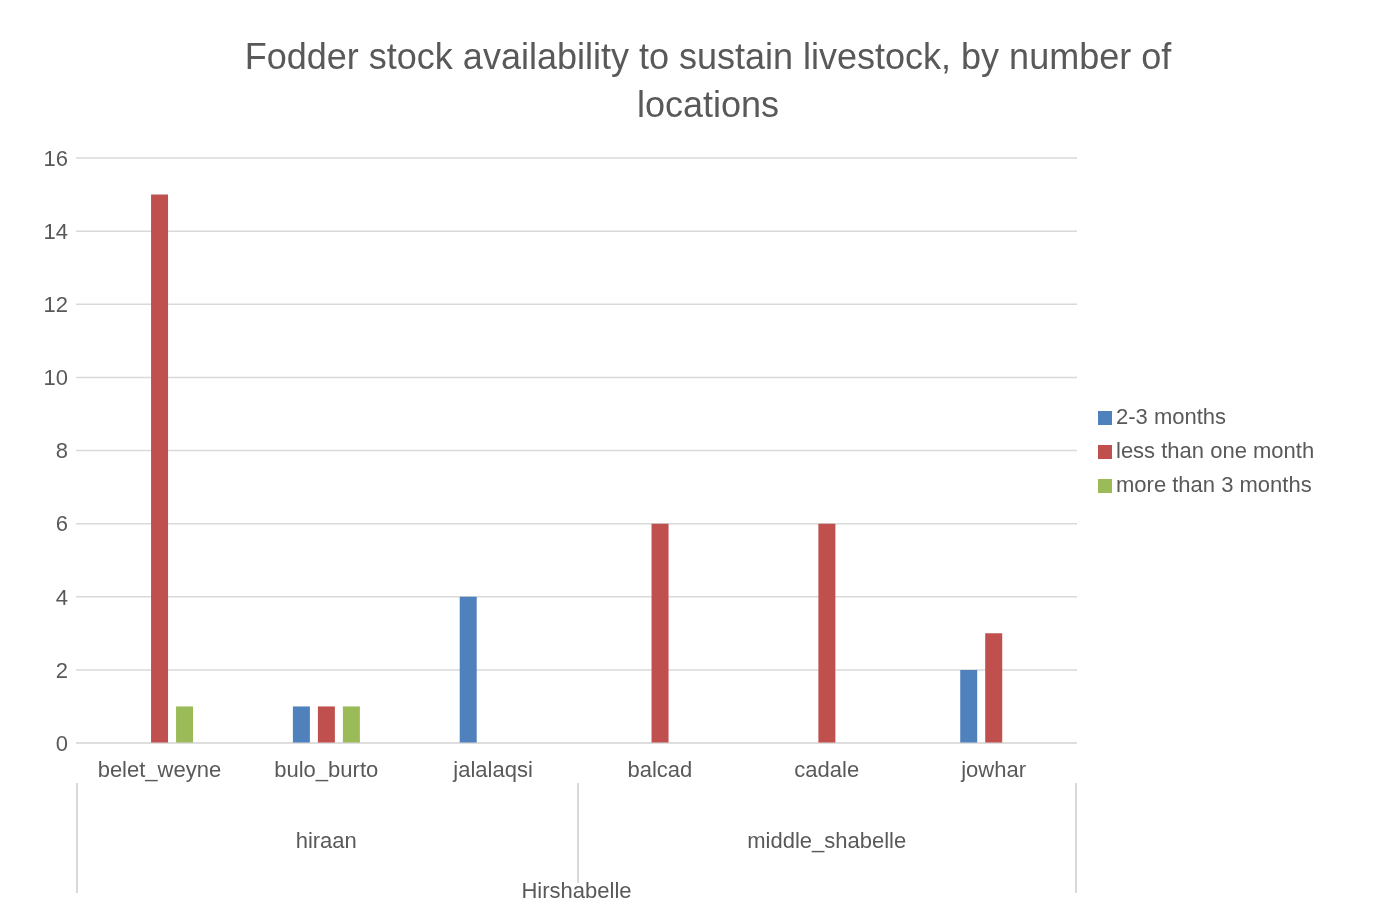 The image size is (1387, 903). Describe the element at coordinates (61, 670) in the screenshot. I see `y-tick-label: 2` at that location.